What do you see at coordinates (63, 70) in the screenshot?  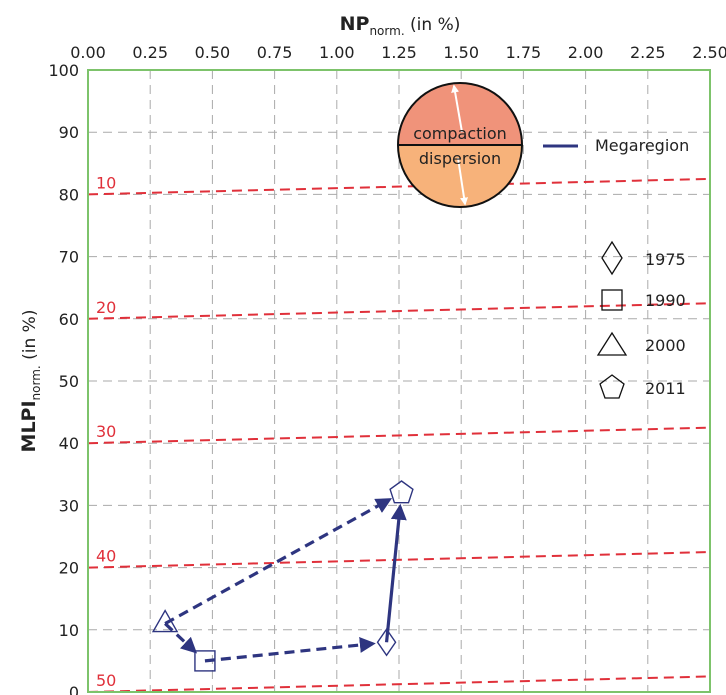 I see `y-tick-label: 100` at bounding box center [63, 70].